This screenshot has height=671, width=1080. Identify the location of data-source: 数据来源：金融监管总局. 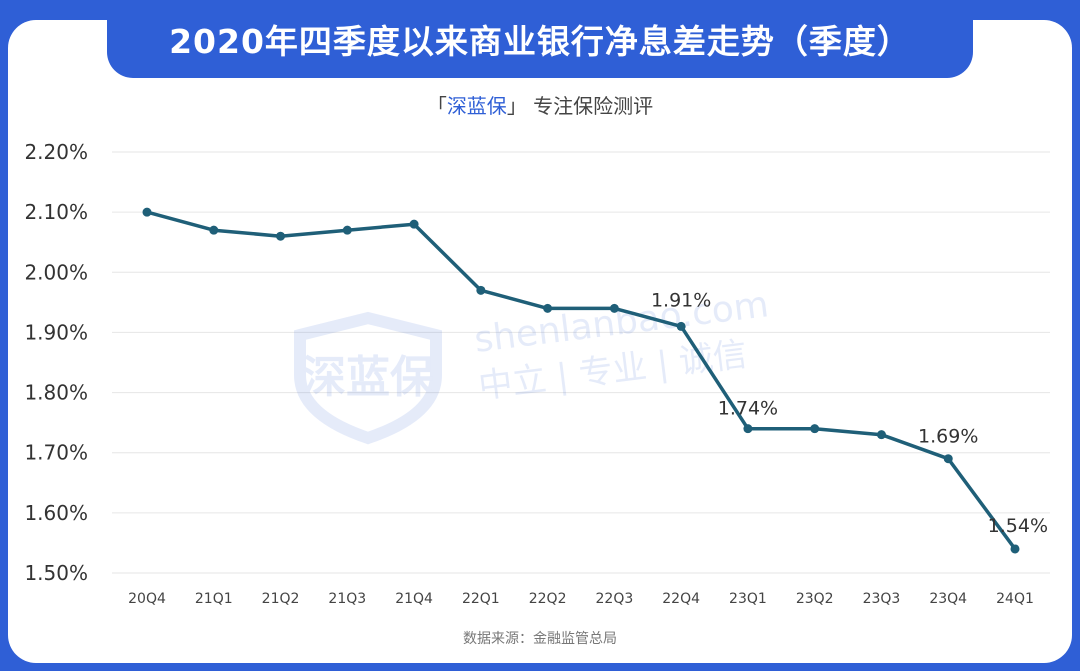
(540, 639).